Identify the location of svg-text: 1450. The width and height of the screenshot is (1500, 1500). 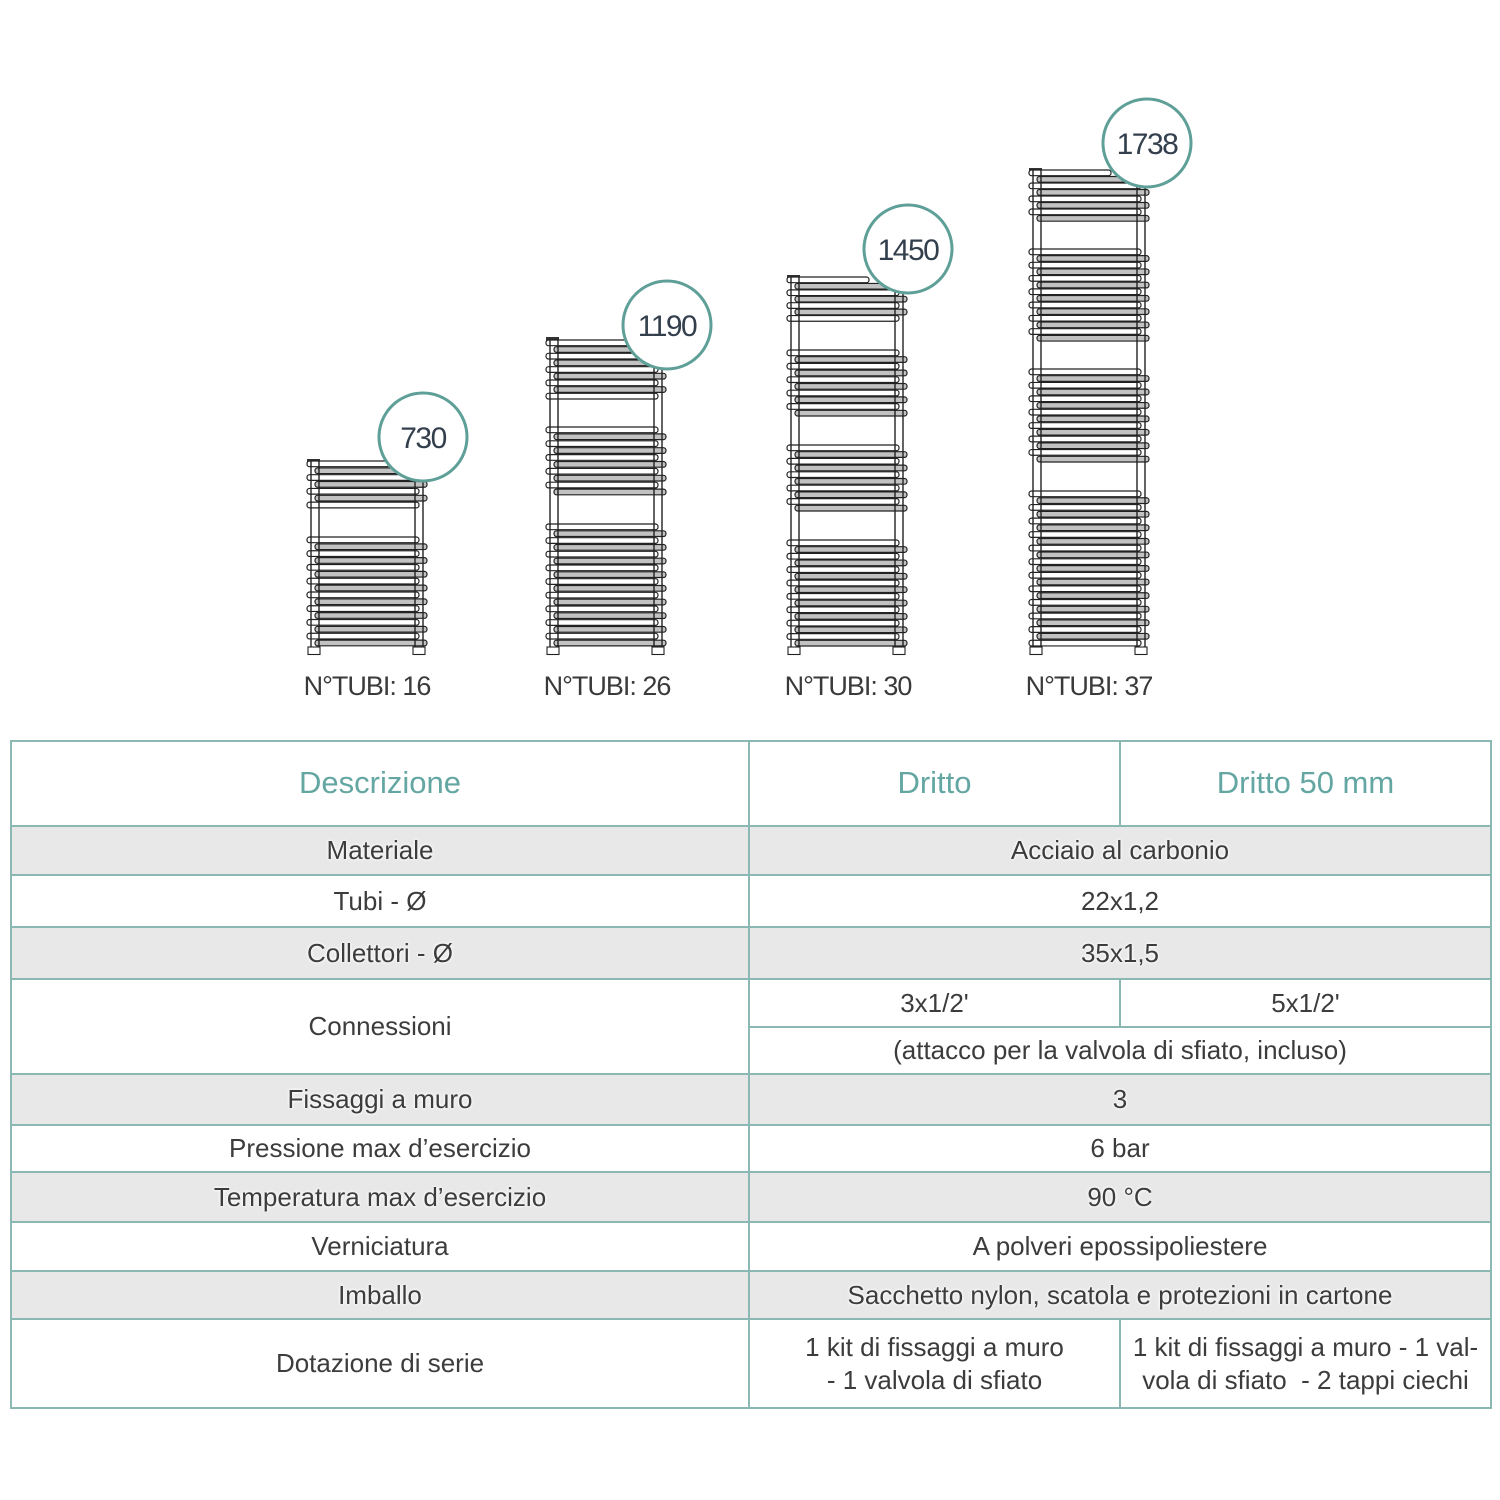
(909, 250).